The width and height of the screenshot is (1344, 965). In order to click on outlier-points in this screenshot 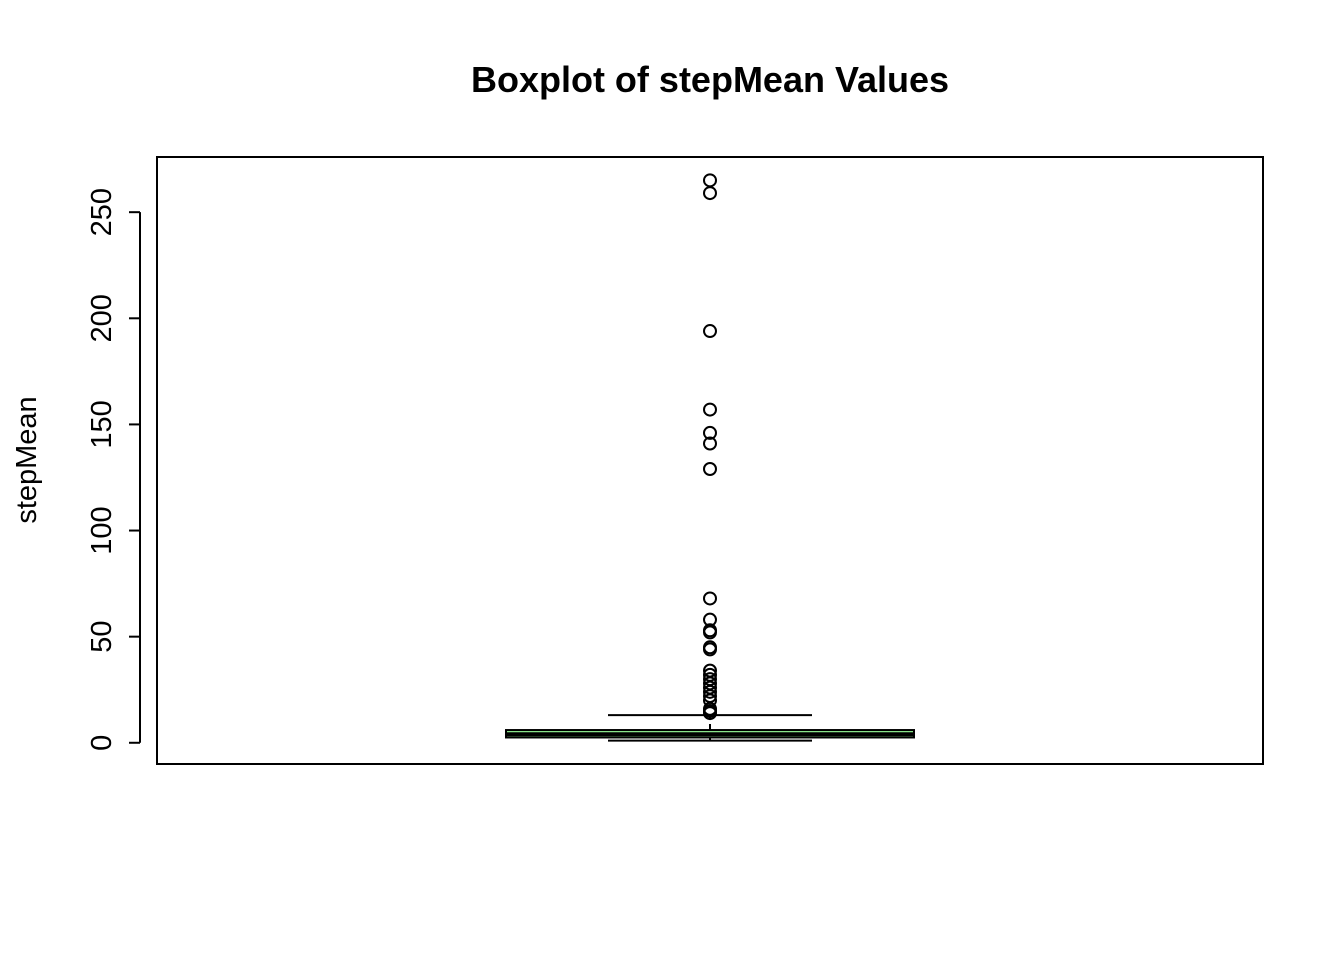, I will do `click(710, 447)`.